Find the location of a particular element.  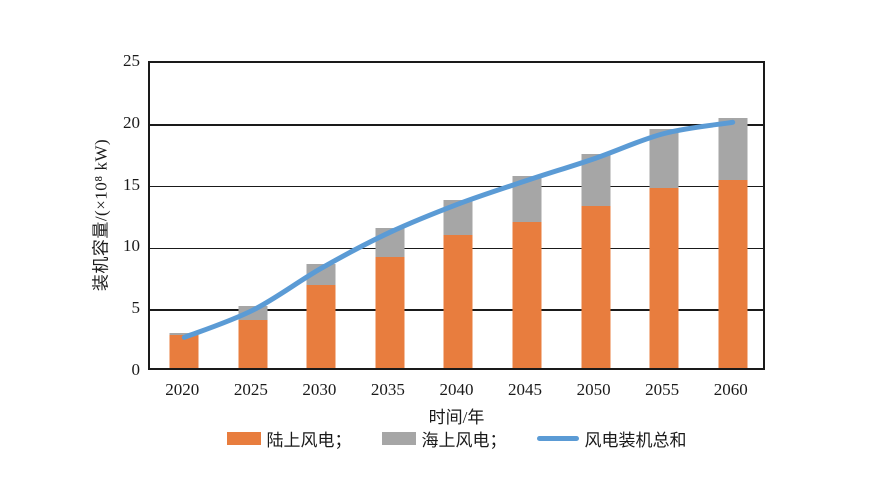

stacked-bar-2055 is located at coordinates (664, 248).